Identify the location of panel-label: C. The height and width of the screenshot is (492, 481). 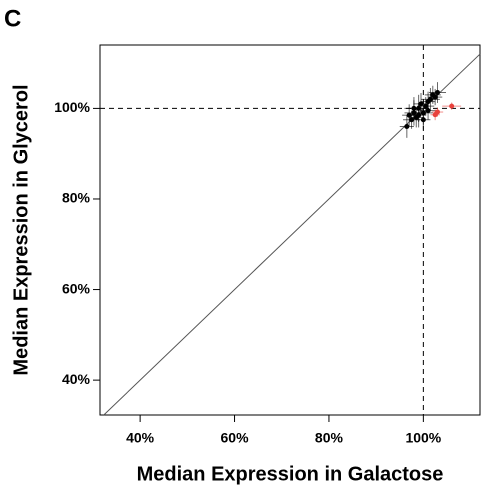
(12, 18).